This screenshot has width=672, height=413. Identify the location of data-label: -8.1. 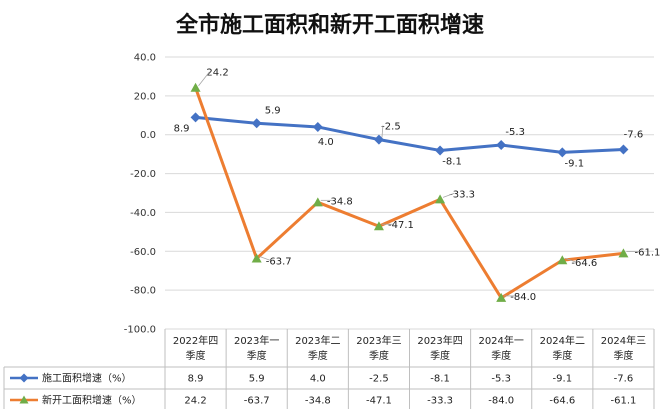
(452, 161).